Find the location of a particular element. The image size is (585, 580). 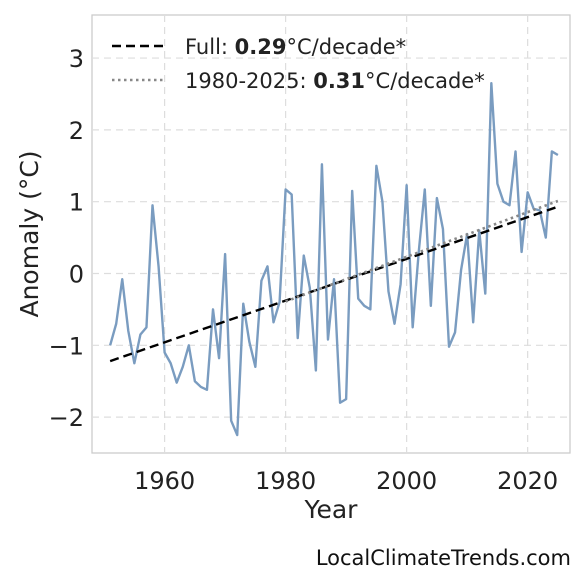

legend-label-full: Full: 0.29°C/decade* is located at coordinates (295, 47).